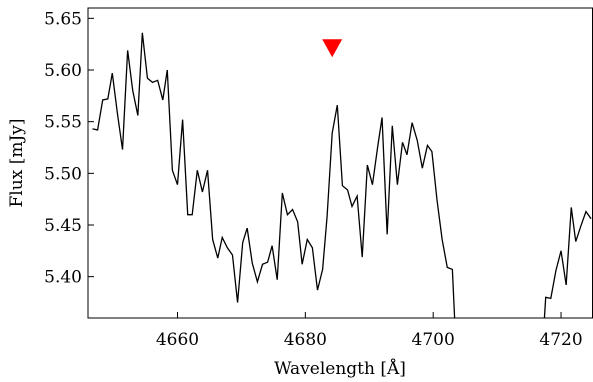 Image resolution: width=593 pixels, height=382 pixels. I want to click on y-tick-label: 5.45, so click(63, 226).